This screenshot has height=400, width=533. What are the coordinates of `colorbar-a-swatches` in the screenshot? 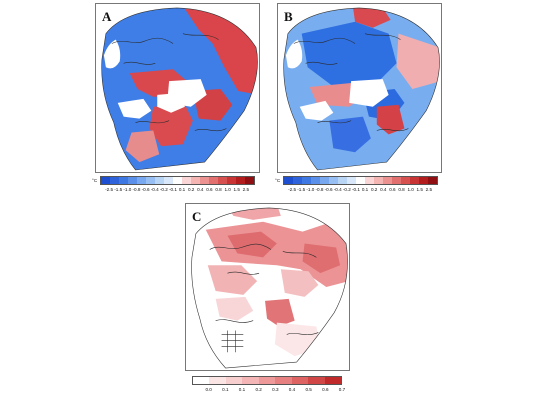 It's located at (177, 180).